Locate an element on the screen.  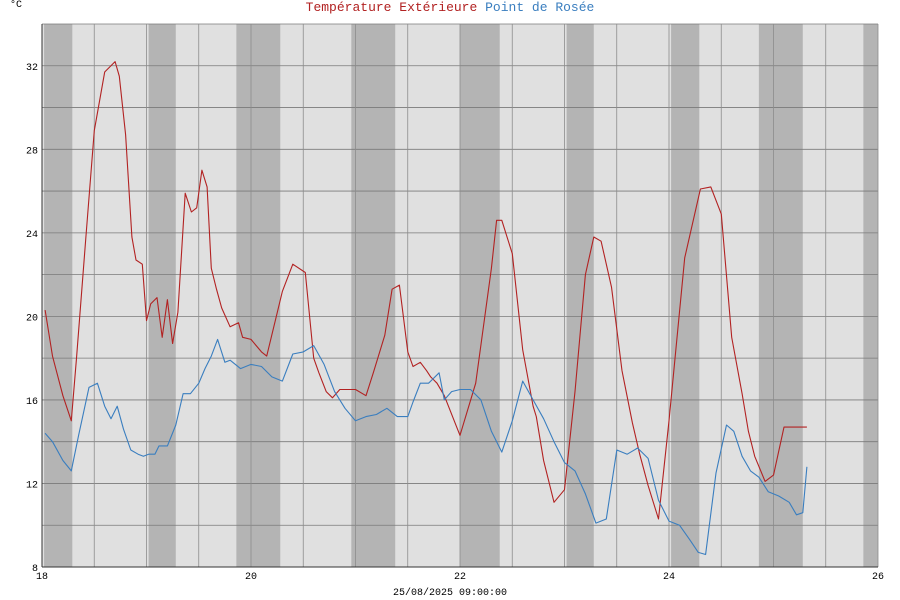
x-tick-label: 22 is located at coordinates (460, 577).